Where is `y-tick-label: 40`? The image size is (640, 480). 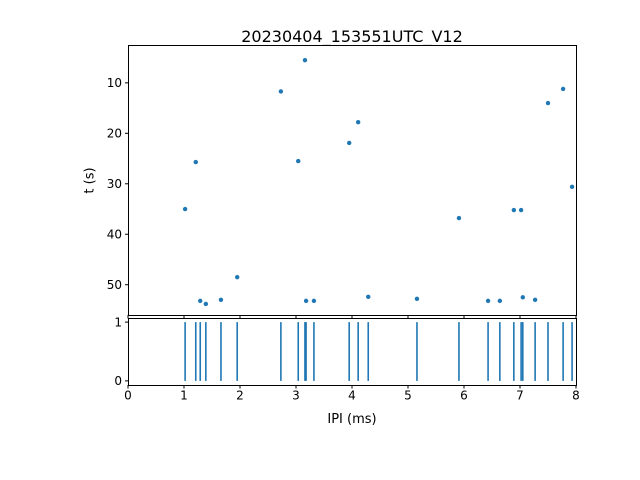 y-tick-label: 40 is located at coordinates (114, 234).